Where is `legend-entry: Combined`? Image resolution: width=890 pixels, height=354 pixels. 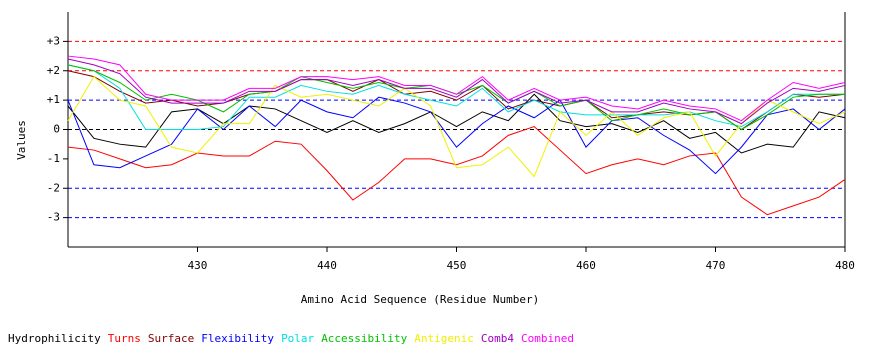
legend-entry: Combined is located at coordinates (547, 338).